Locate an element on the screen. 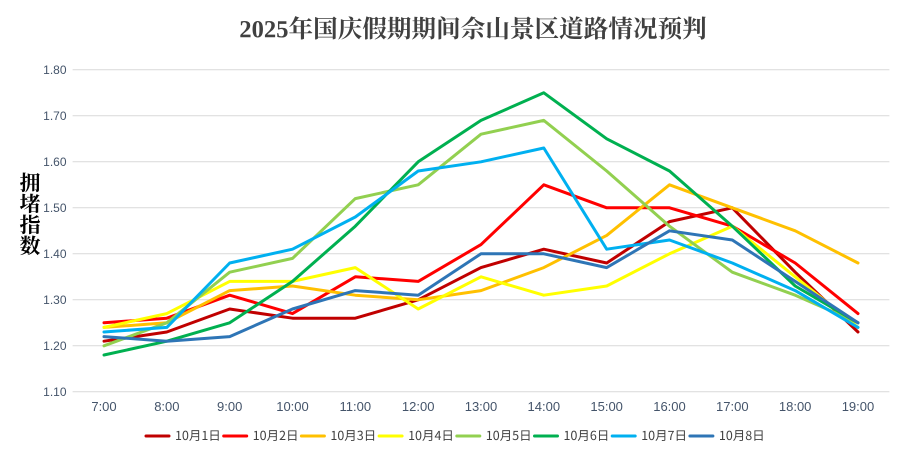 The width and height of the screenshot is (909, 455). legend-item-10月2日 is located at coordinates (259, 436).